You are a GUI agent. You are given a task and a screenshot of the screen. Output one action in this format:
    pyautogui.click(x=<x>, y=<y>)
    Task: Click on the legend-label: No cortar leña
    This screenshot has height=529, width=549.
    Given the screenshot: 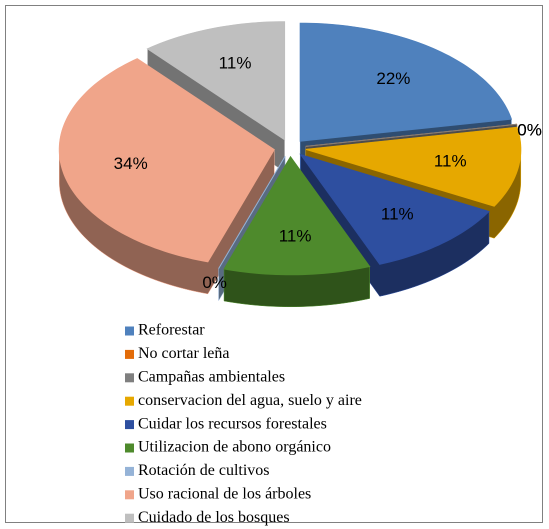 What is the action you would take?
    pyautogui.click(x=184, y=353)
    